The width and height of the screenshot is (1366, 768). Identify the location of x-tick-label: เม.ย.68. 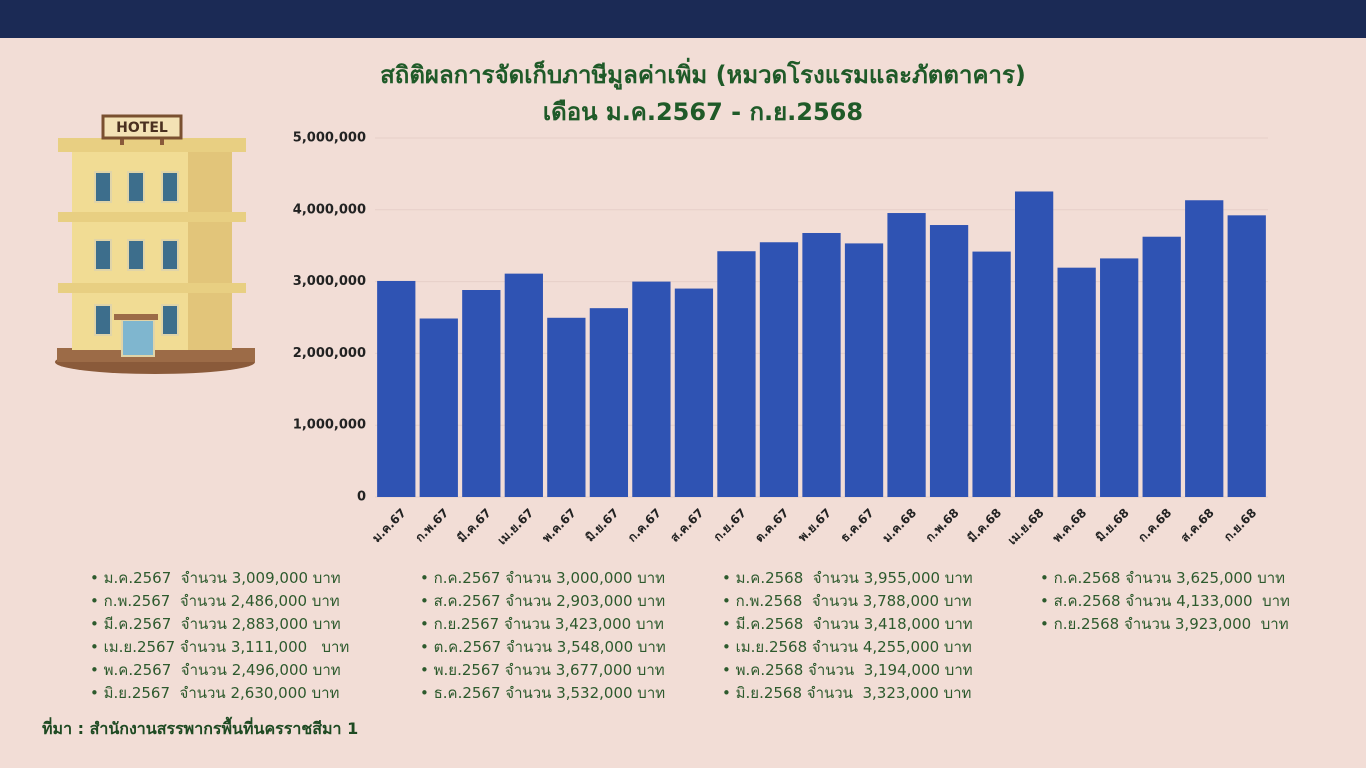
(1026, 527).